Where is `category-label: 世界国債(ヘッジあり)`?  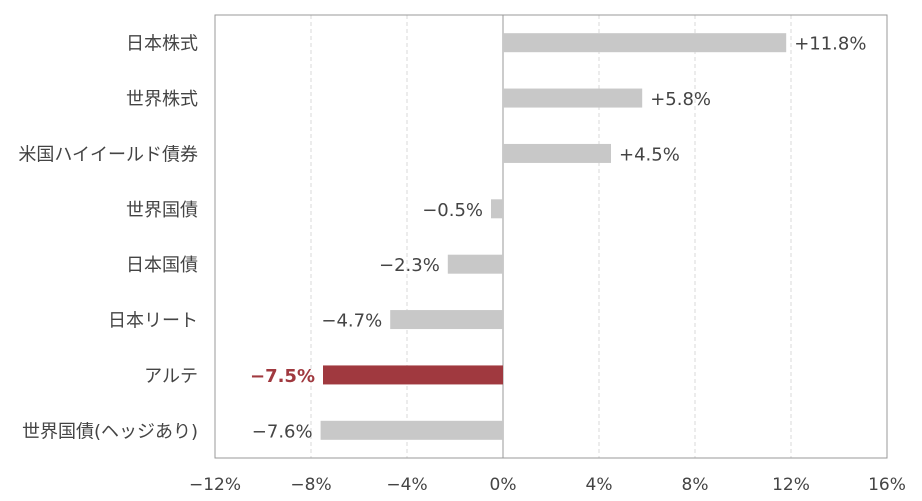 category-label: 世界国債(ヘッジあり) is located at coordinates (110, 431).